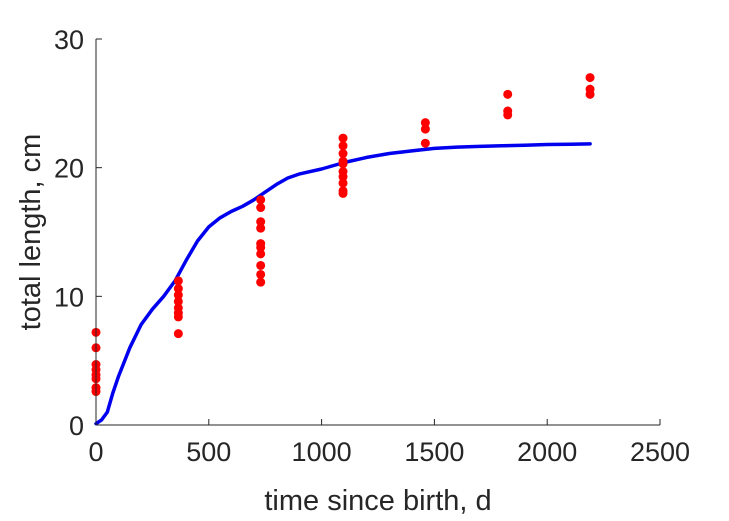  I want to click on x-tick-label: 2000, so click(547, 452).